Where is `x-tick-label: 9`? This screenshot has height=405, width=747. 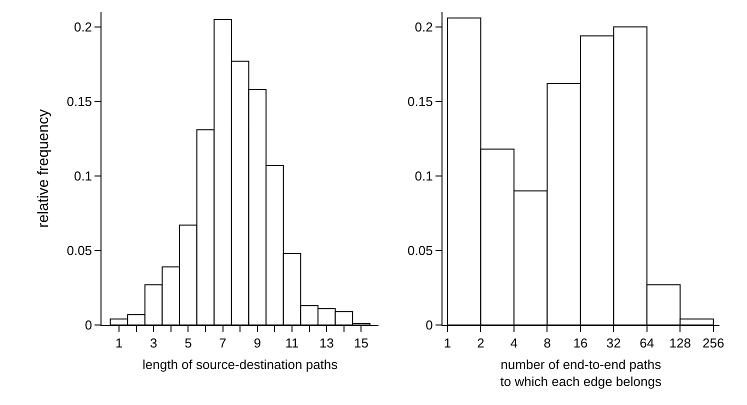 x-tick-label: 9 is located at coordinates (258, 343).